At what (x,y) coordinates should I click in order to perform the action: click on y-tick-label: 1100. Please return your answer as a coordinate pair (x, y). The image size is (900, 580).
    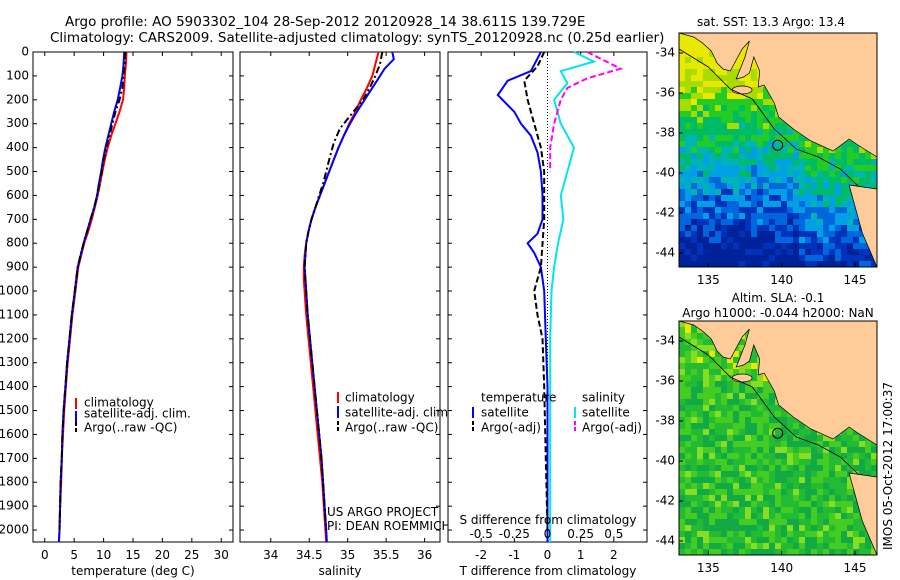
    Looking at the image, I should click on (14, 314).